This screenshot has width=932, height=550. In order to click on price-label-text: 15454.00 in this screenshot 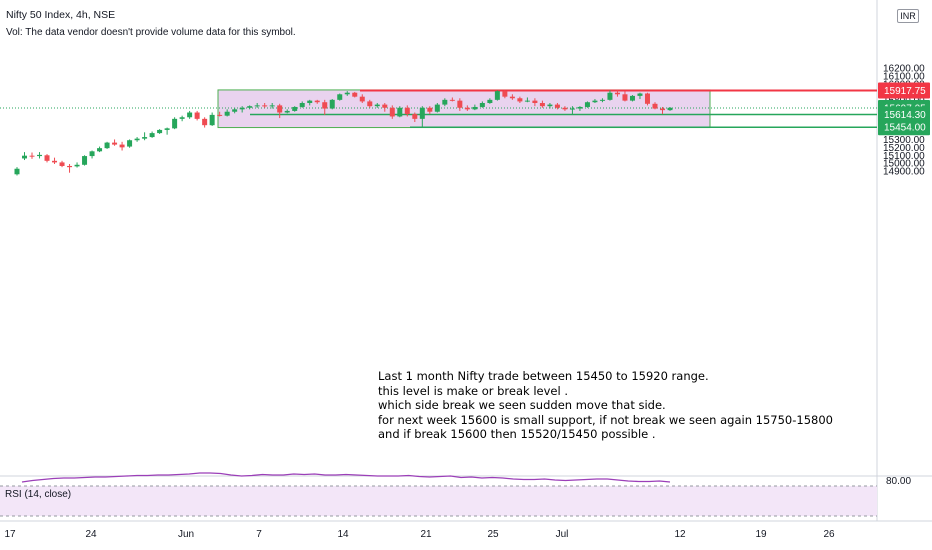, I will do `click(905, 128)`.